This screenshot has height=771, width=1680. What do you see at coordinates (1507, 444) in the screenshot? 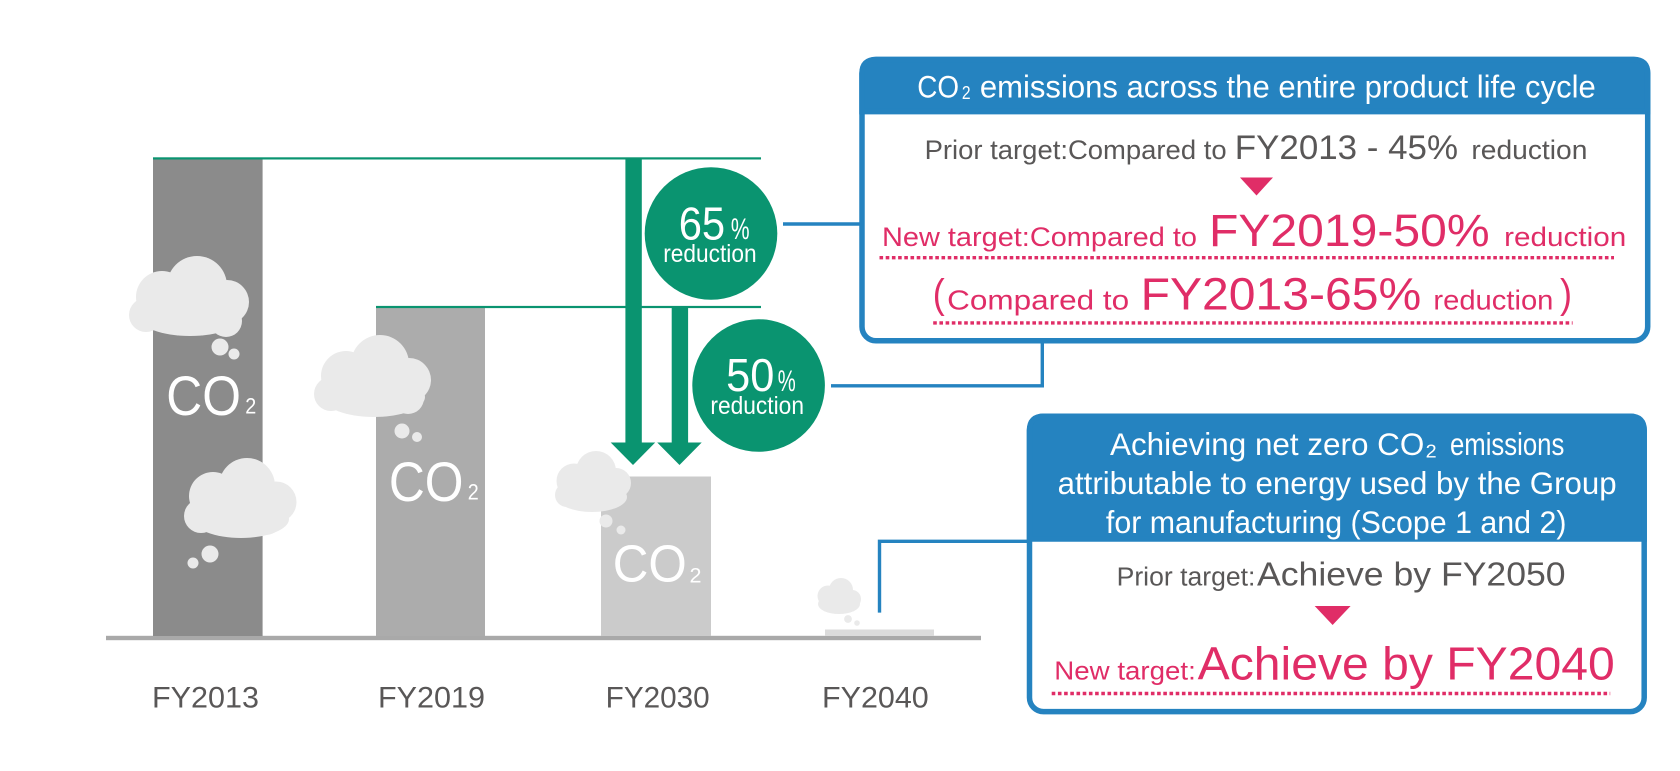
I see `svg-text: emissions` at bounding box center [1507, 444].